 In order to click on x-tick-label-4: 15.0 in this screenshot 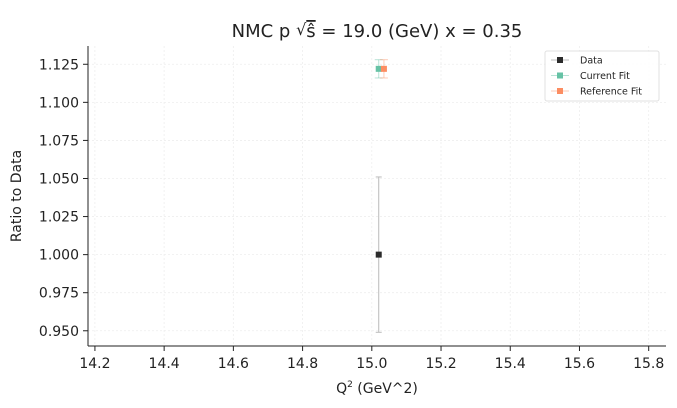, I will do `click(371, 364)`.